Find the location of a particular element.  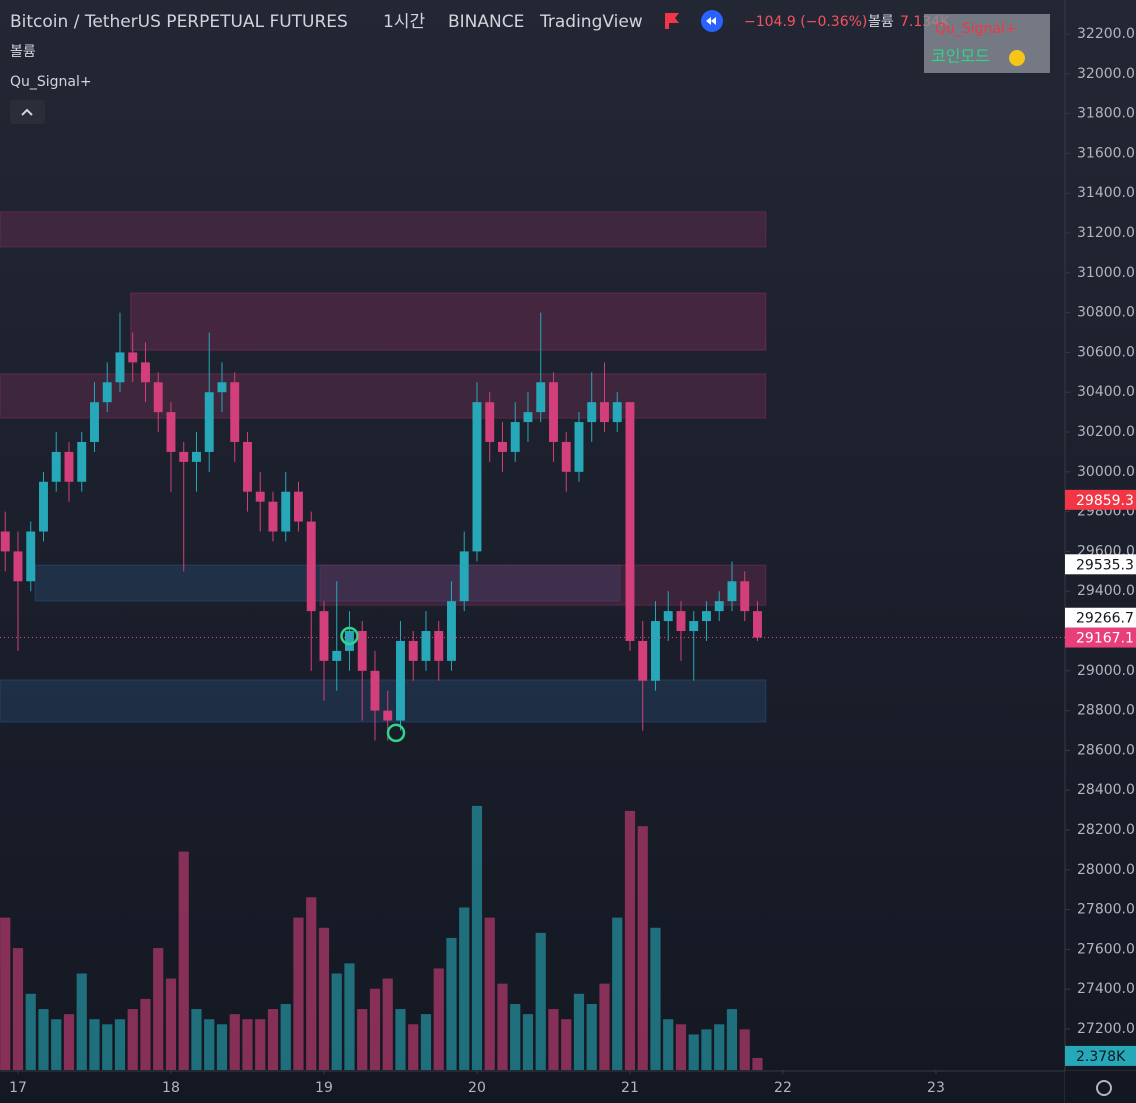

x-tick-label: 22 is located at coordinates (783, 1088).